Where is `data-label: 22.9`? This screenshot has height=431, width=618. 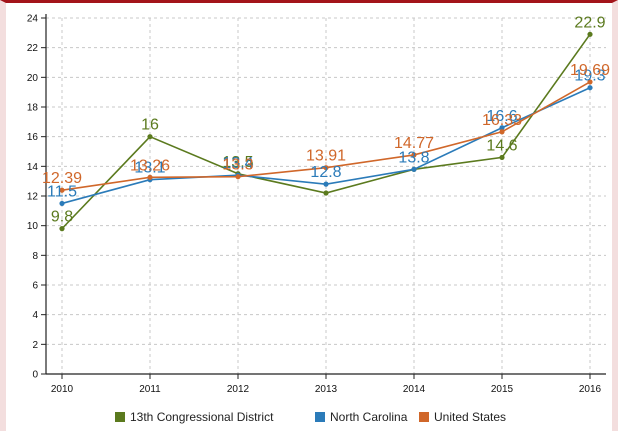 data-label: 22.9 is located at coordinates (589, 22).